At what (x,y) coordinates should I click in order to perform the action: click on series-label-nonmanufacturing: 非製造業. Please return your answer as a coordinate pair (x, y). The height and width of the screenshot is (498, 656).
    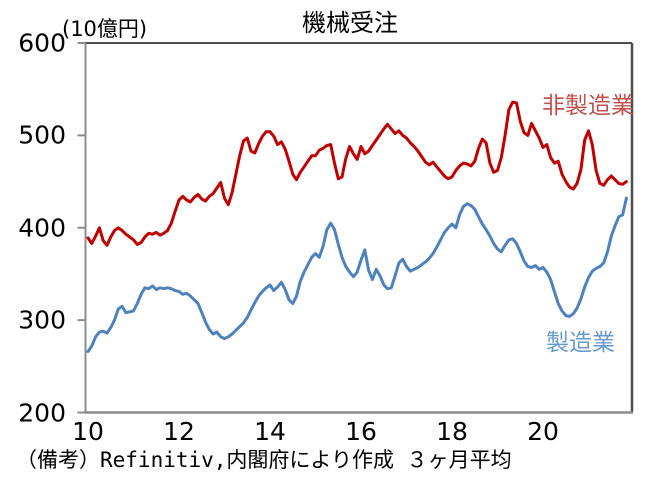
    Looking at the image, I should click on (588, 106).